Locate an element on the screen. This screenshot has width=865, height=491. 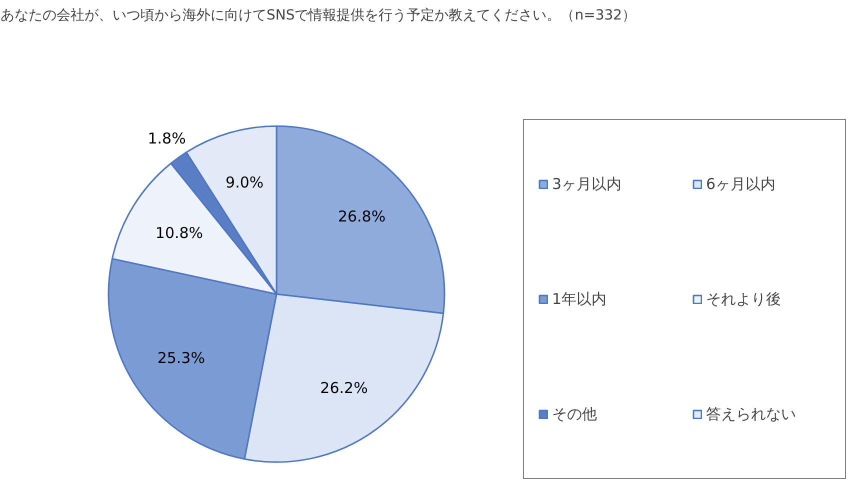
data-label: 1.8% is located at coordinates (167, 139).